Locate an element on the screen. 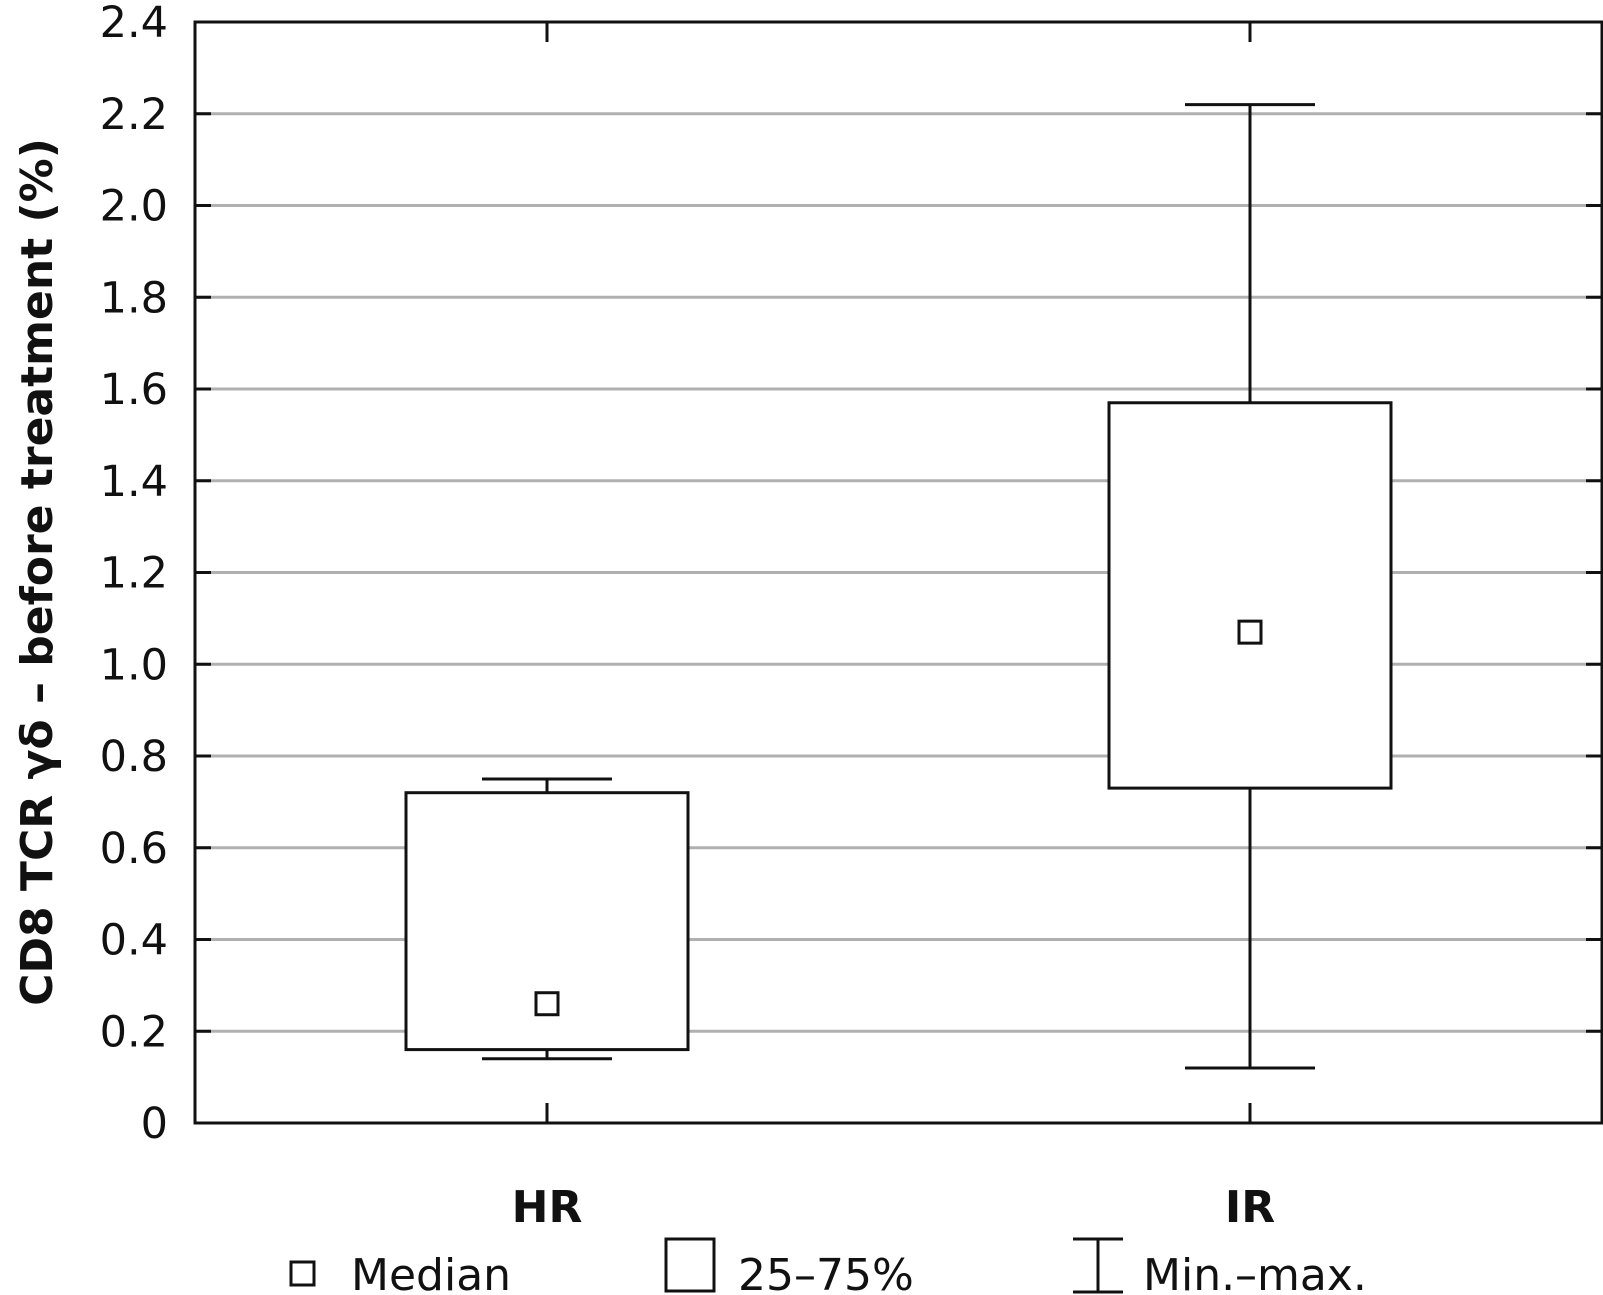  y-tick-label: 1.6 is located at coordinates (134, 390).